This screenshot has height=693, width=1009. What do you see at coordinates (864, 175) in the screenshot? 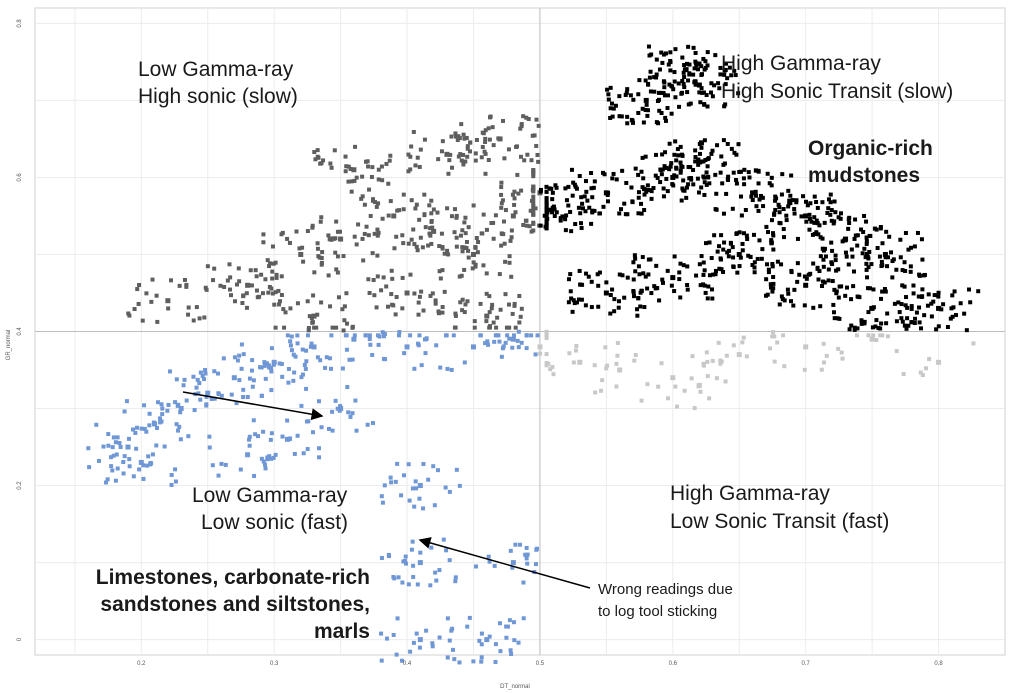
I see `annotation-organic-2: mudstones` at bounding box center [864, 175].